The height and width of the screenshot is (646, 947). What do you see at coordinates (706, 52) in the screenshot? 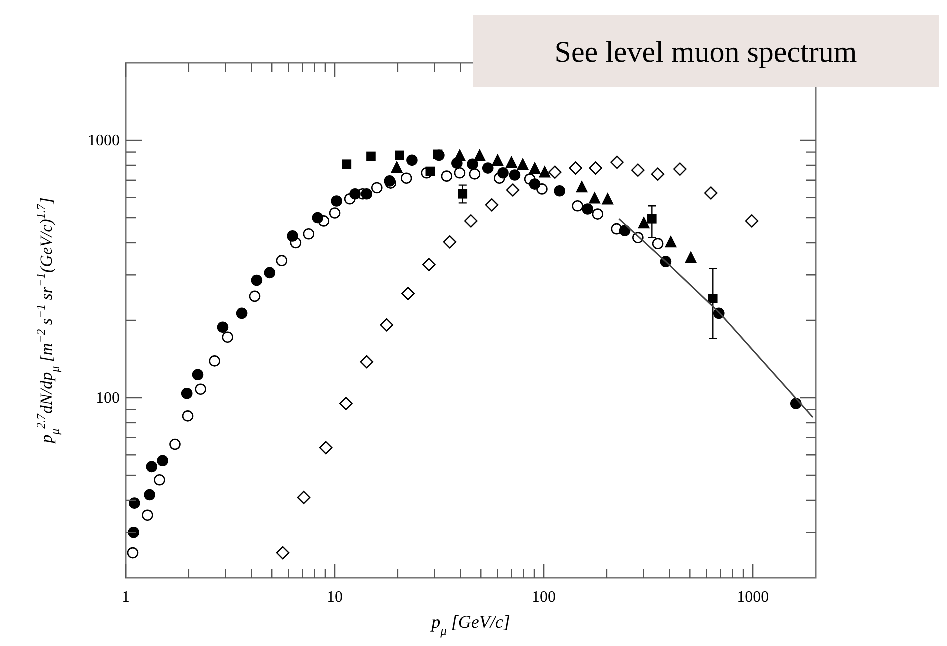
I see `chart-title: See level muon spectrum` at bounding box center [706, 52].